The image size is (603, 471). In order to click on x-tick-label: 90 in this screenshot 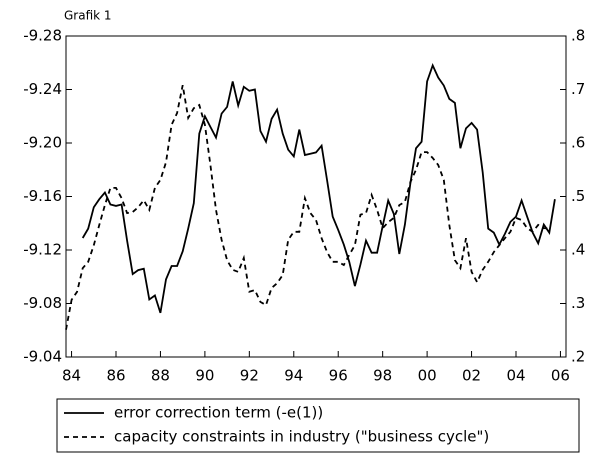, I will do `click(204, 376)`.